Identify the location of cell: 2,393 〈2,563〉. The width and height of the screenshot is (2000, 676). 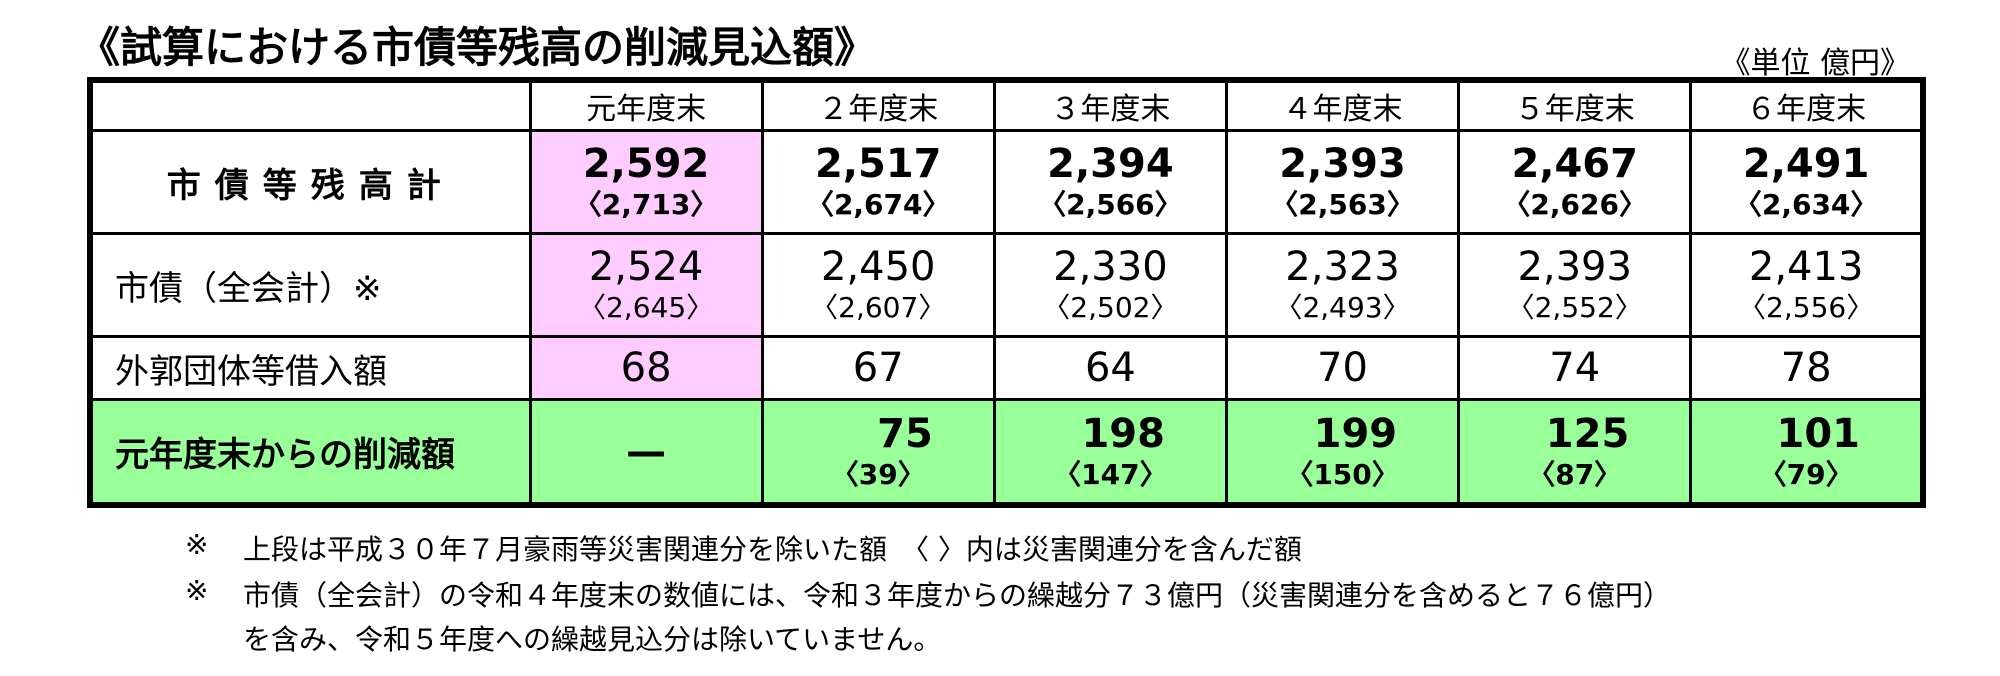
(1342, 182).